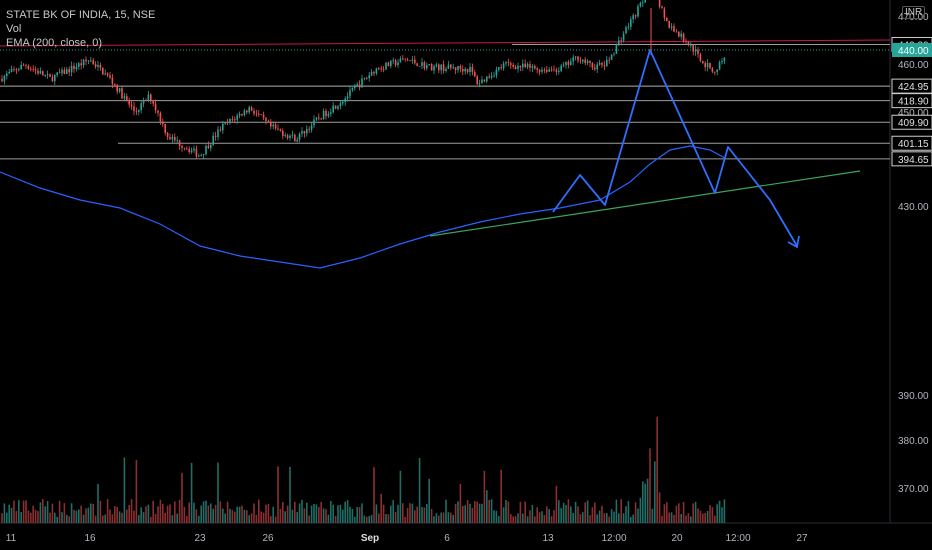  What do you see at coordinates (407, 538) in the screenshot?
I see `time-axis: 11 16 23 26 Sep 6 13 12:00 20 12:00 27` at bounding box center [407, 538].